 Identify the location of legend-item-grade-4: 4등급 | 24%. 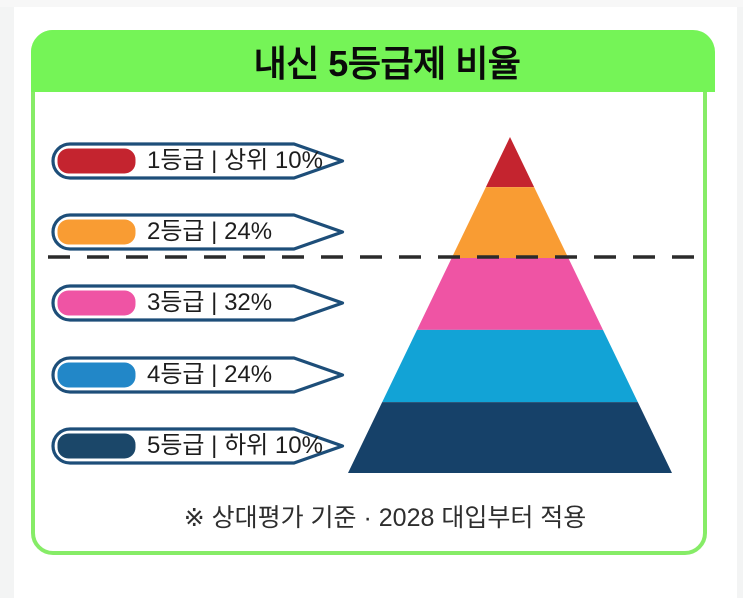
(198, 375).